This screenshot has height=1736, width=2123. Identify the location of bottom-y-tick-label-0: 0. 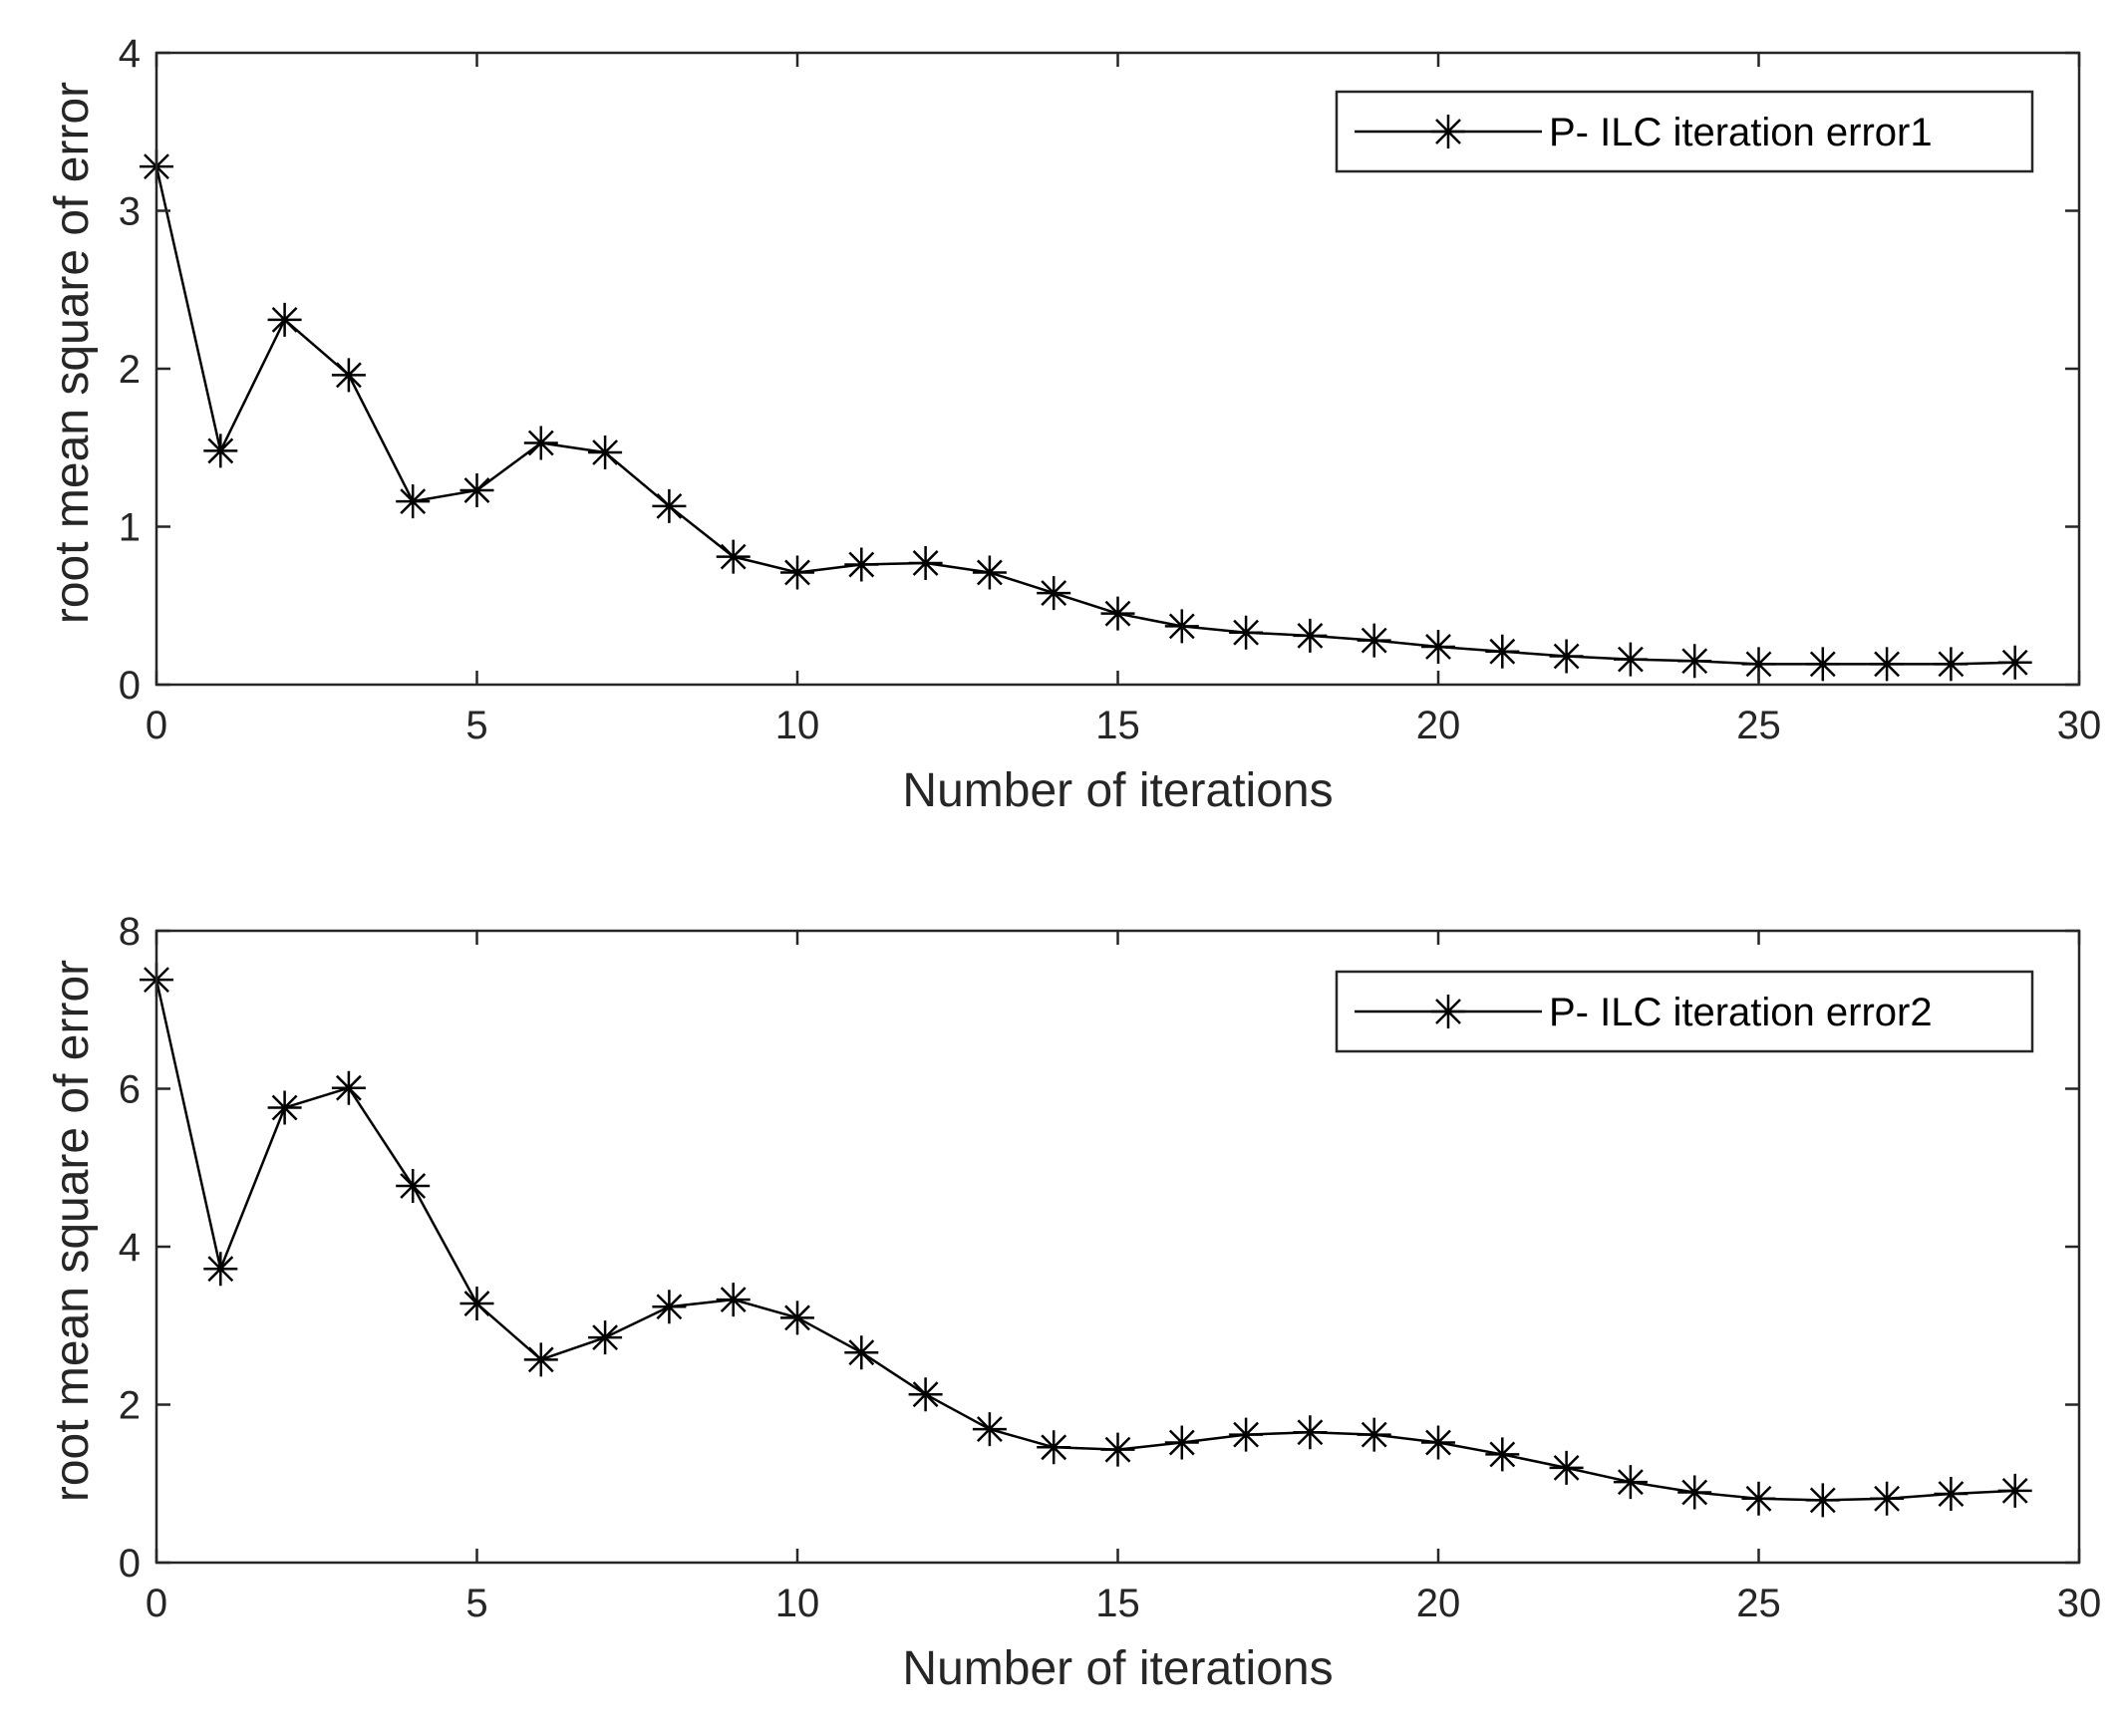
(130, 1564).